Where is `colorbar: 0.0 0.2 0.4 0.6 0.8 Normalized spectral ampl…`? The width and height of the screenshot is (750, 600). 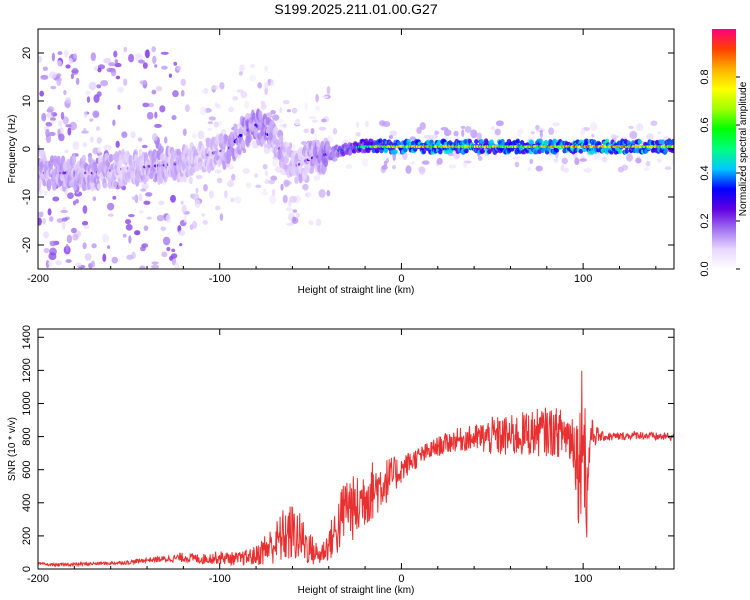 colorbar: 0.0 0.2 0.4 0.6 0.8 Normalized spectral ampl… is located at coordinates (724, 153).